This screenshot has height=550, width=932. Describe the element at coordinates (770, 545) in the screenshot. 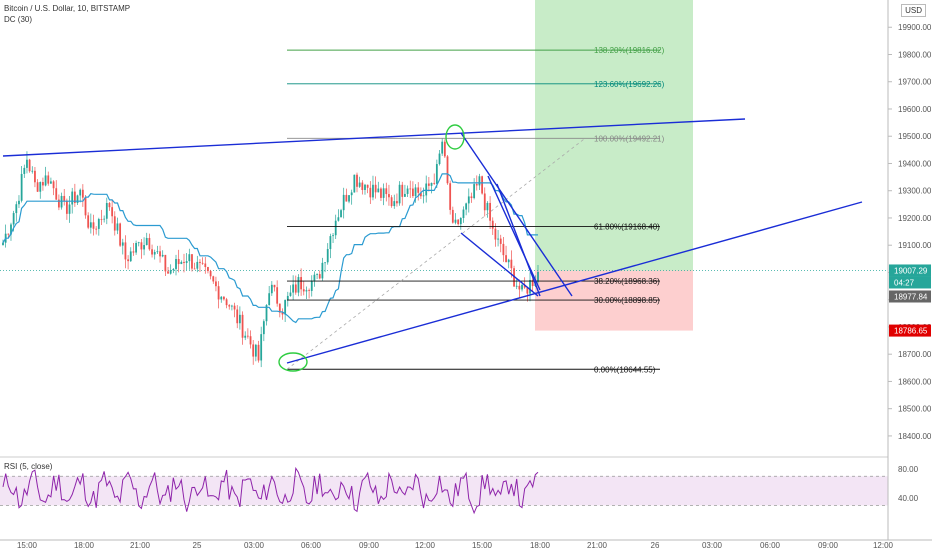

I see `time-tick-13: 06:00` at that location.